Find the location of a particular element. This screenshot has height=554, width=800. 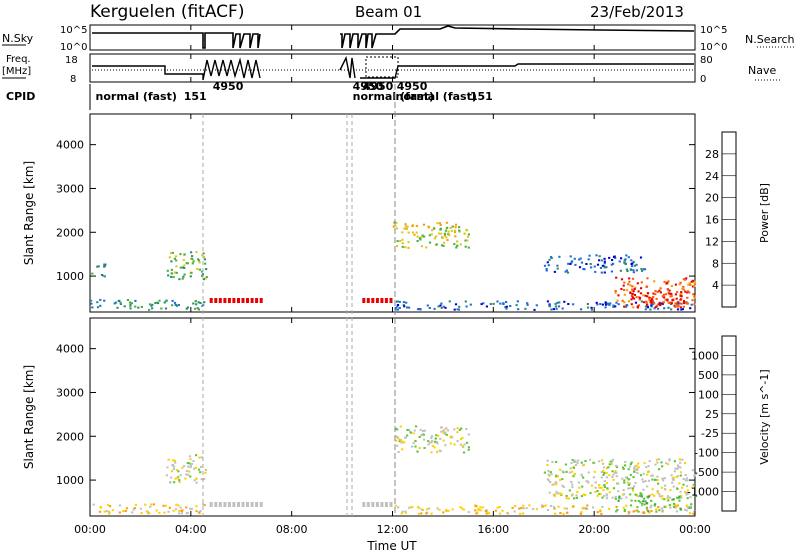

nave-label: Nave is located at coordinates (762, 70).